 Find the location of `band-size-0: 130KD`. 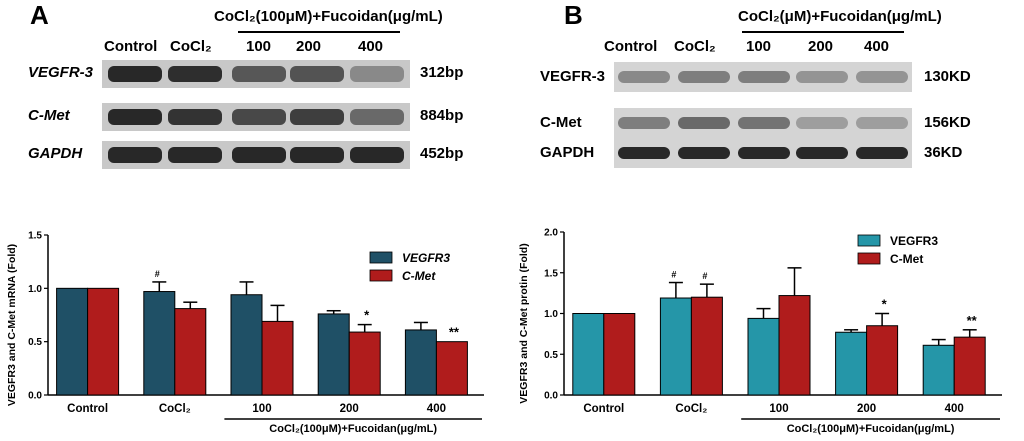

band-size-0: 130KD is located at coordinates (947, 76).